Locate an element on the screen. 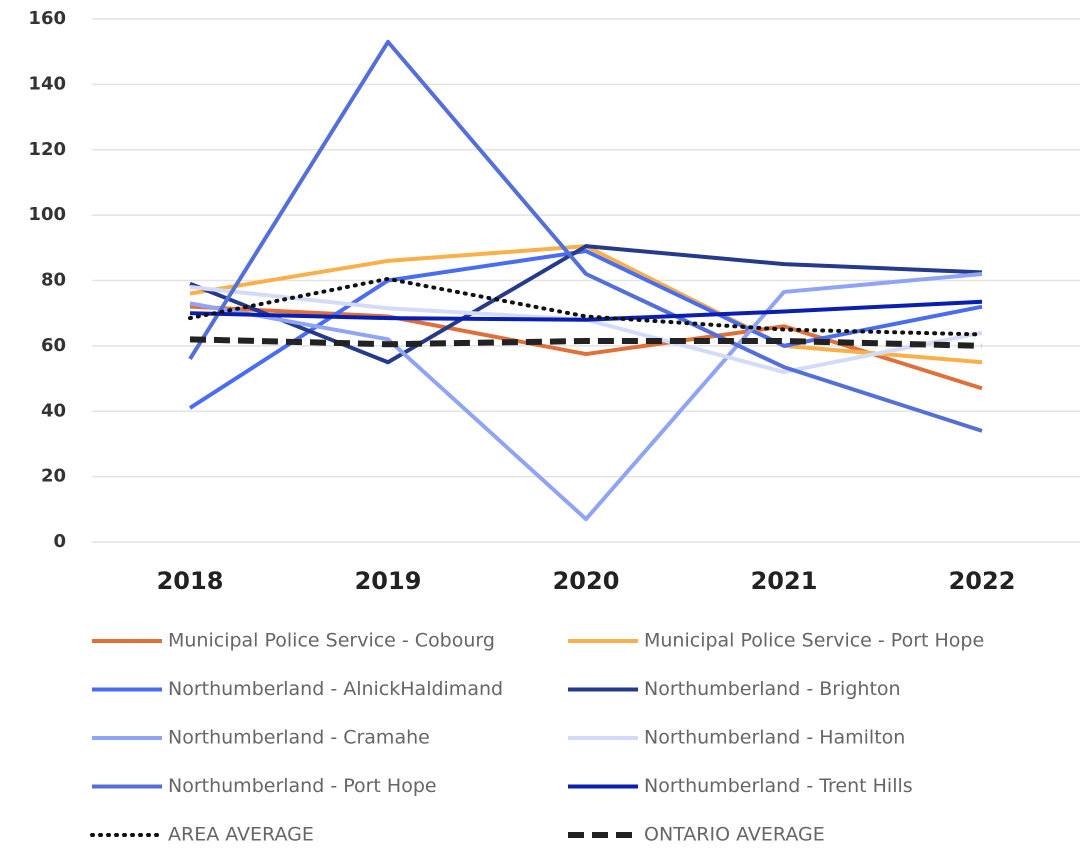 This screenshot has height=848, width=1086. legend-label: Municipal Police Service - Port Hope is located at coordinates (814, 641).